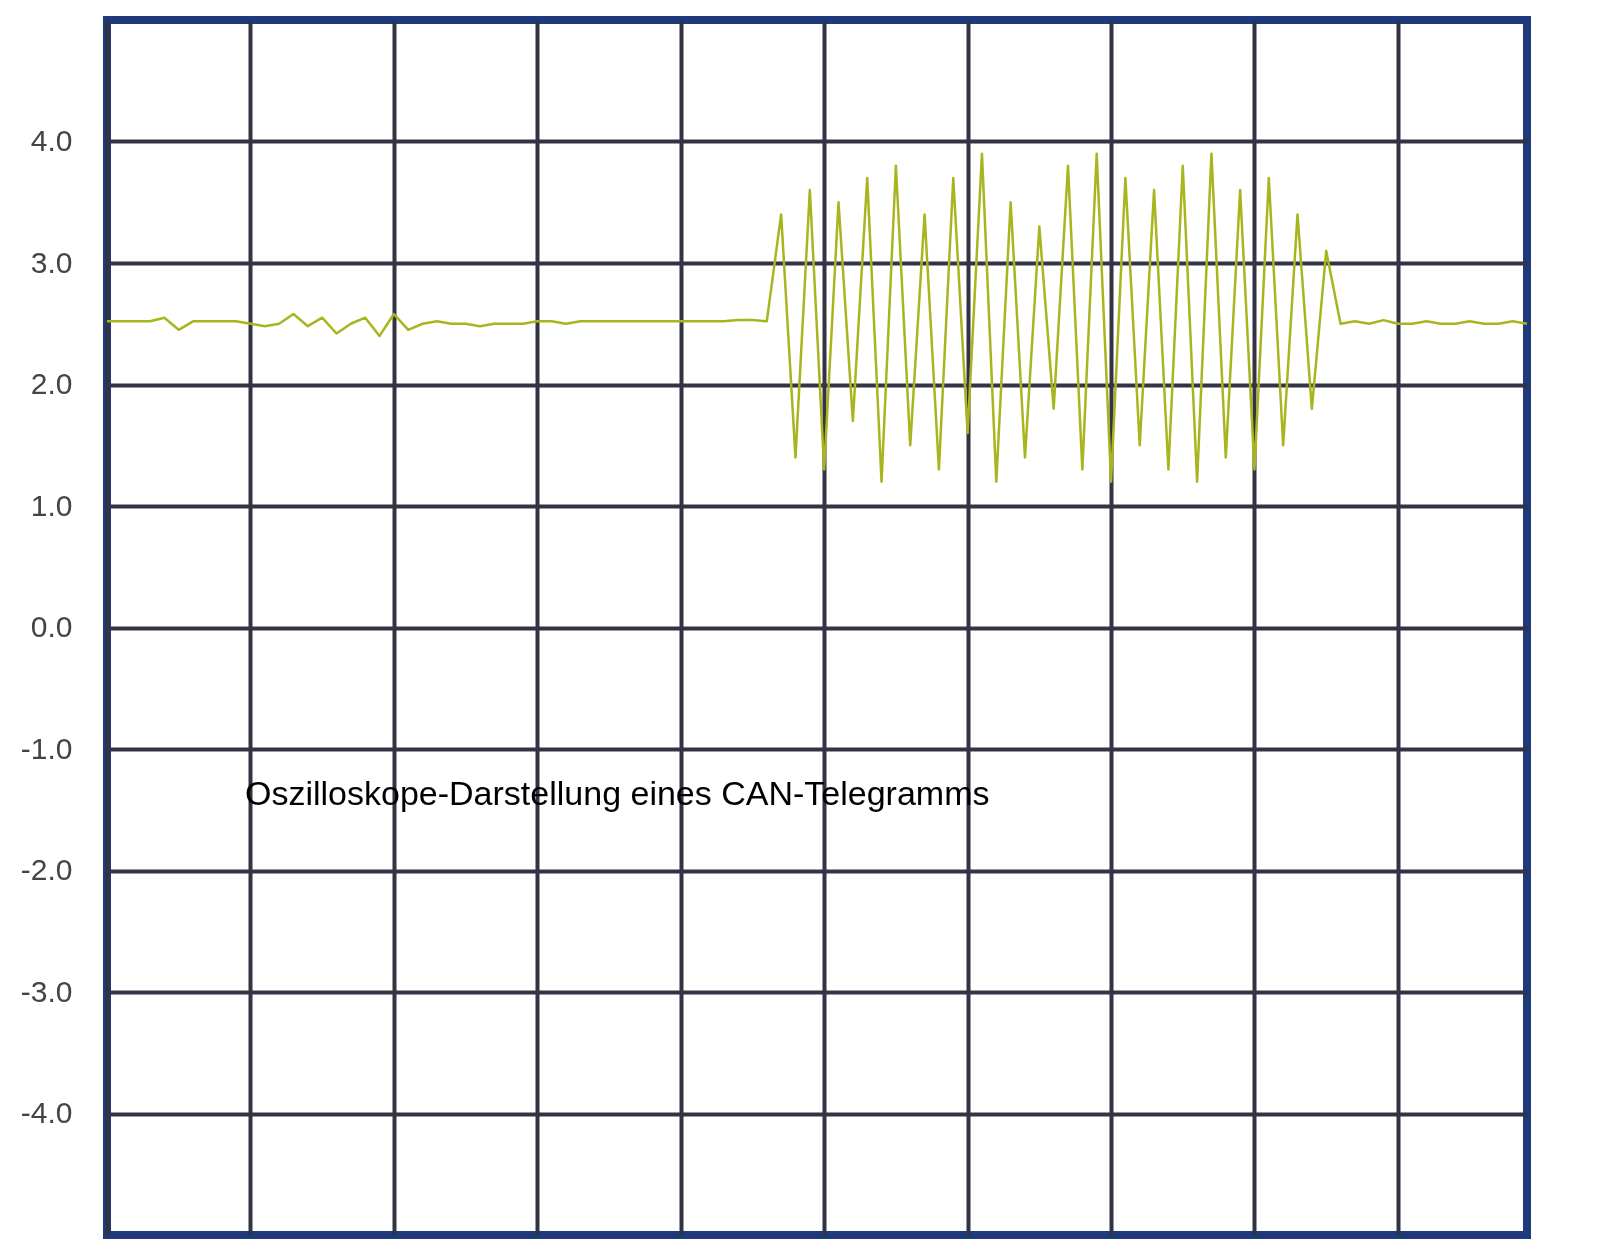 This screenshot has height=1259, width=1610. What do you see at coordinates (46, 869) in the screenshot?
I see `y-tick-label: -2.0` at bounding box center [46, 869].